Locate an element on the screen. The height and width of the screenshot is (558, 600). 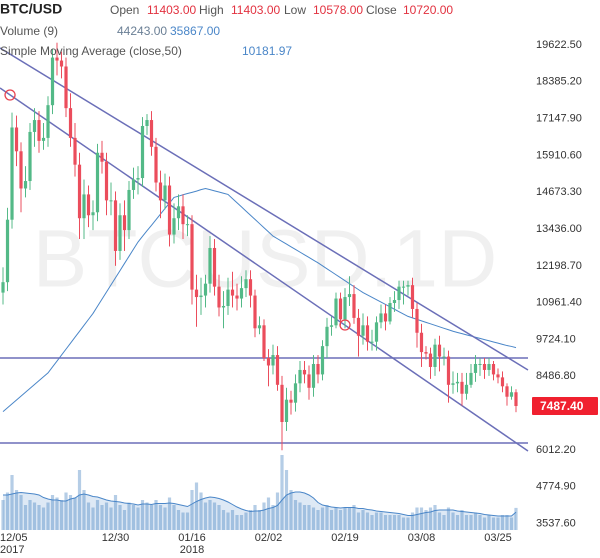
y-tick-label: 14673.30 is located at coordinates (559, 192).